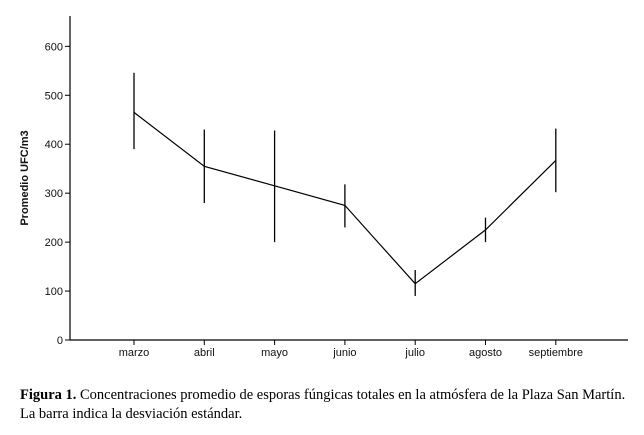 The width and height of the screenshot is (644, 435). Describe the element at coordinates (54, 292) in the screenshot. I see `y-tick-label: 100` at that location.